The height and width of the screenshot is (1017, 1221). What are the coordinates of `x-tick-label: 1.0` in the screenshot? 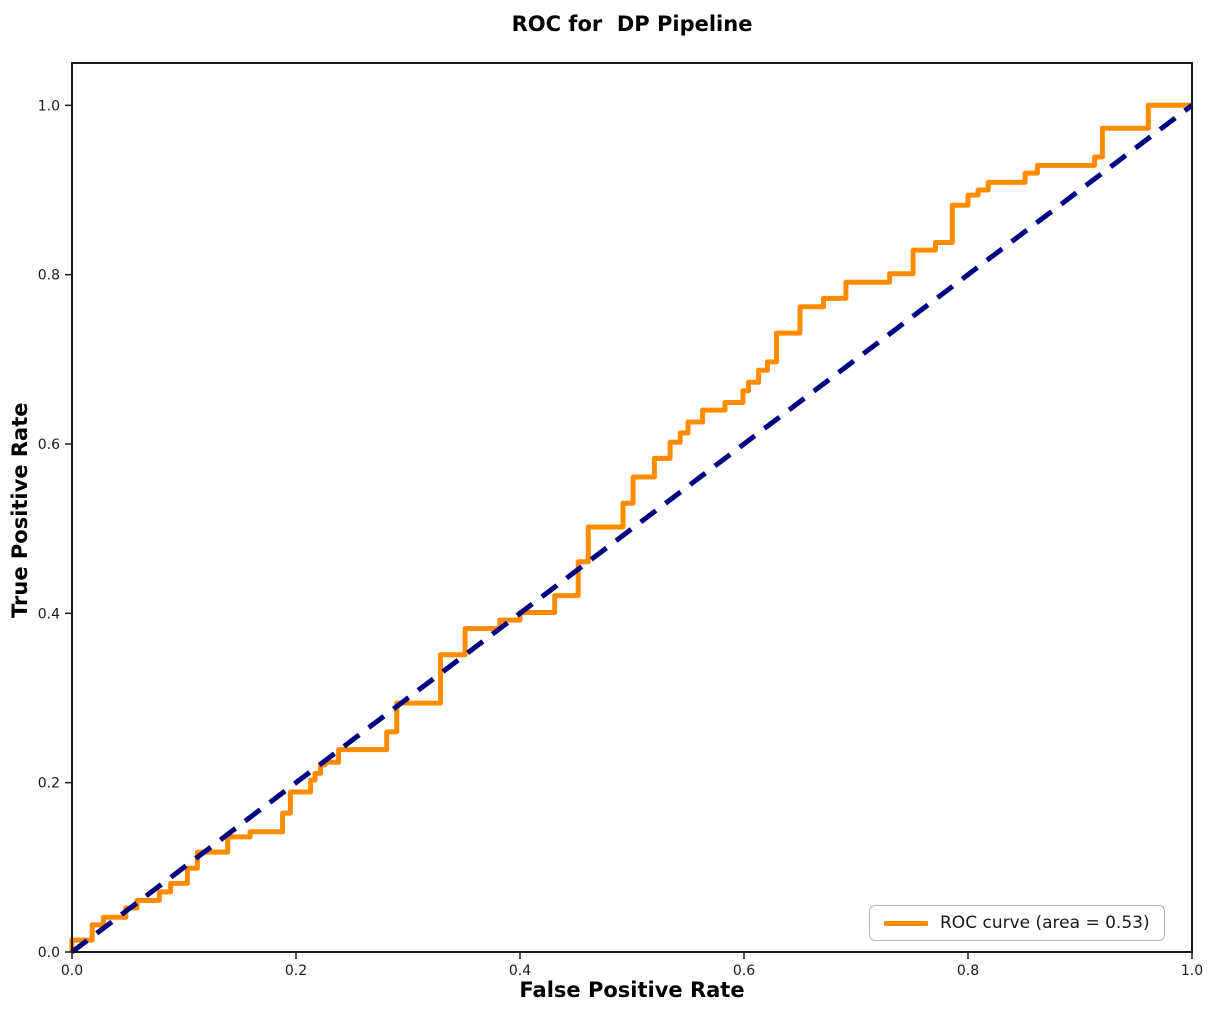 It's located at (1192, 971).